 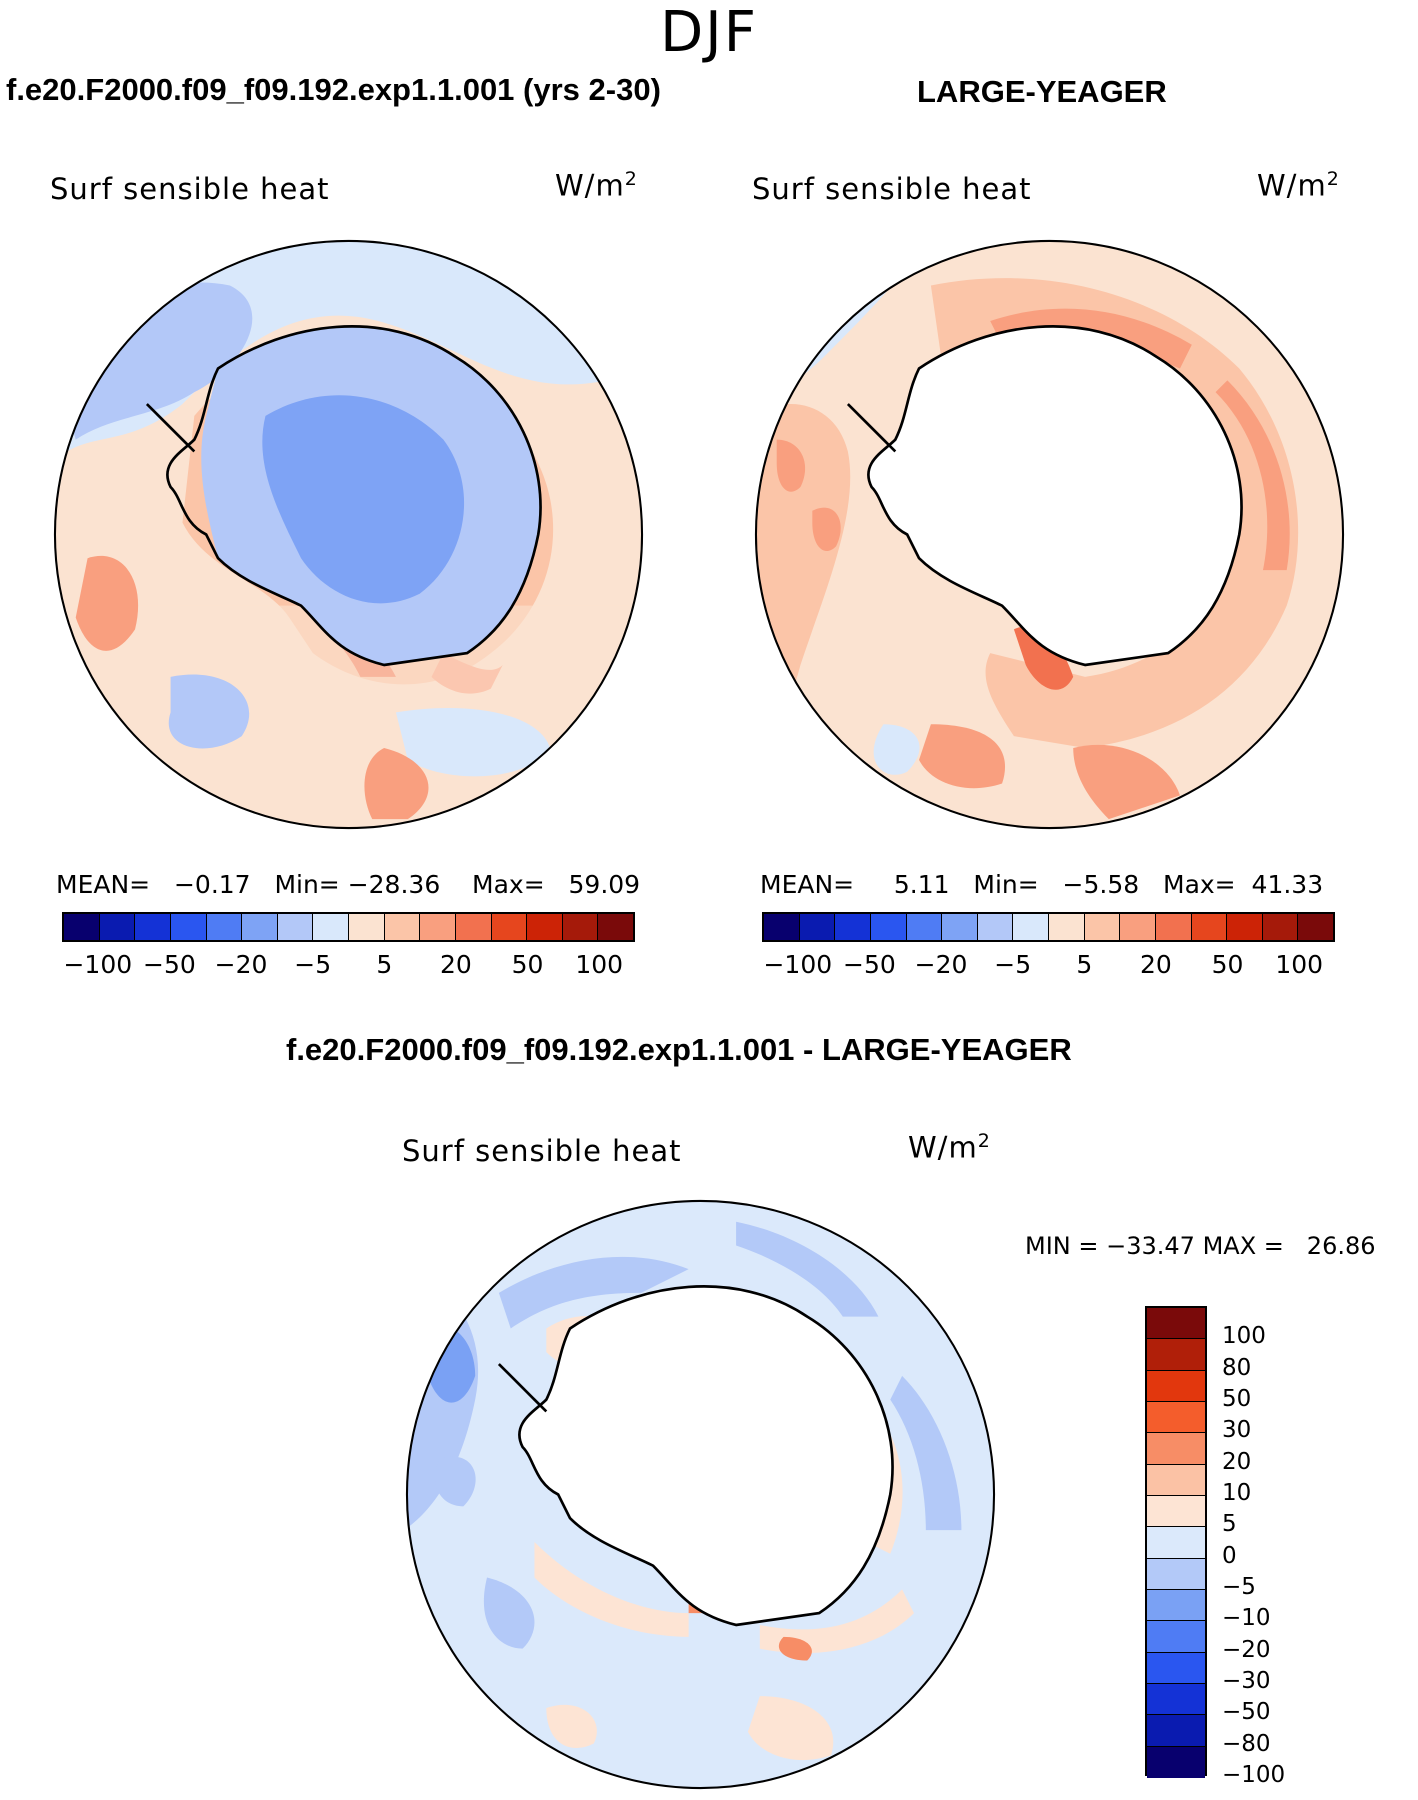 I want to click on left-polar-map, so click(x=348, y=534).